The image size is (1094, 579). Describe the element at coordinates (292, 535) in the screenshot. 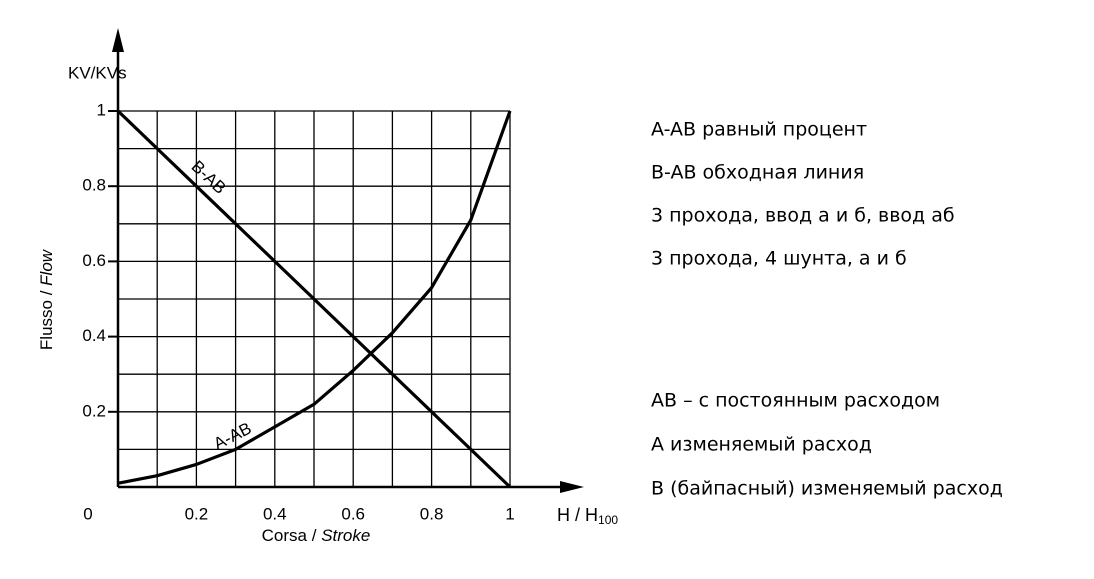

I see `x-label-main: Corsa /` at that location.